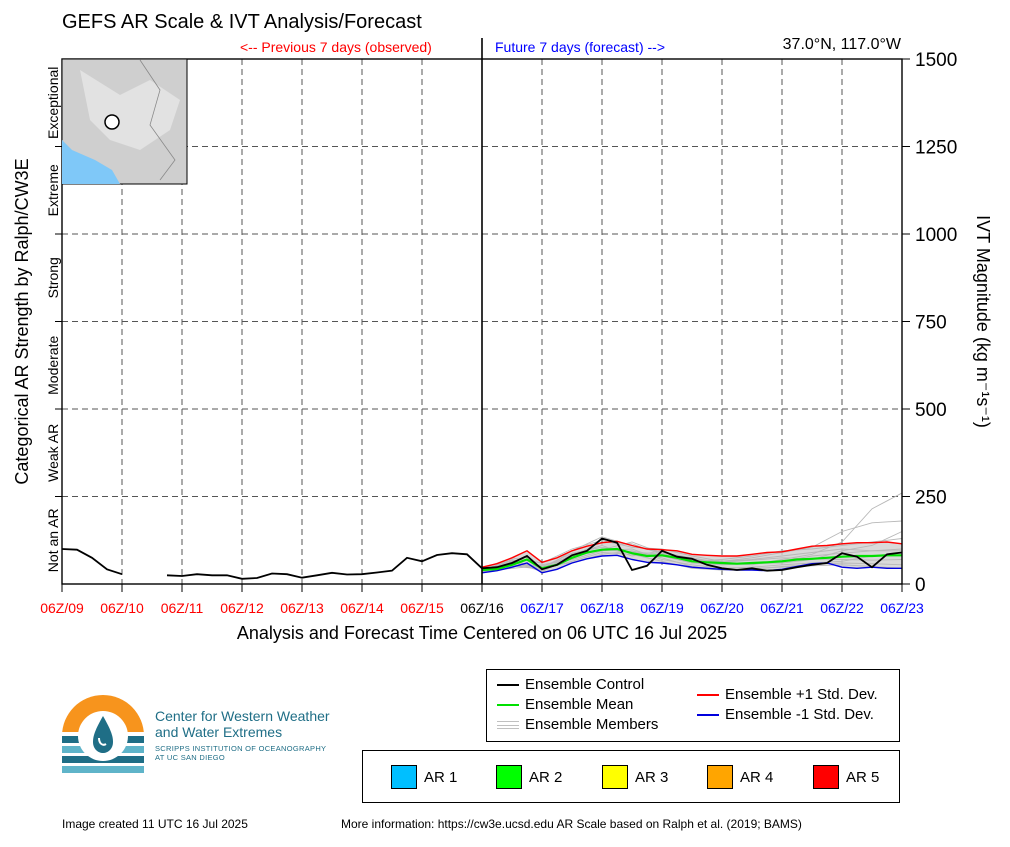 This screenshot has height=847, width=1010. I want to click on x-tick-label: 06Z/10, so click(122, 608).